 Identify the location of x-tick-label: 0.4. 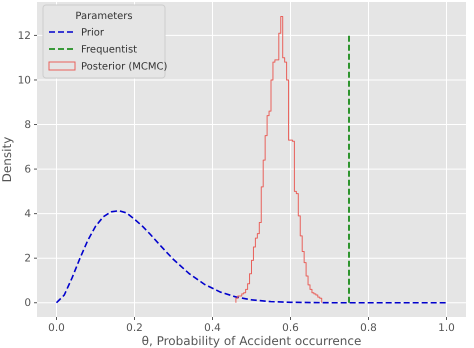
(213, 328).